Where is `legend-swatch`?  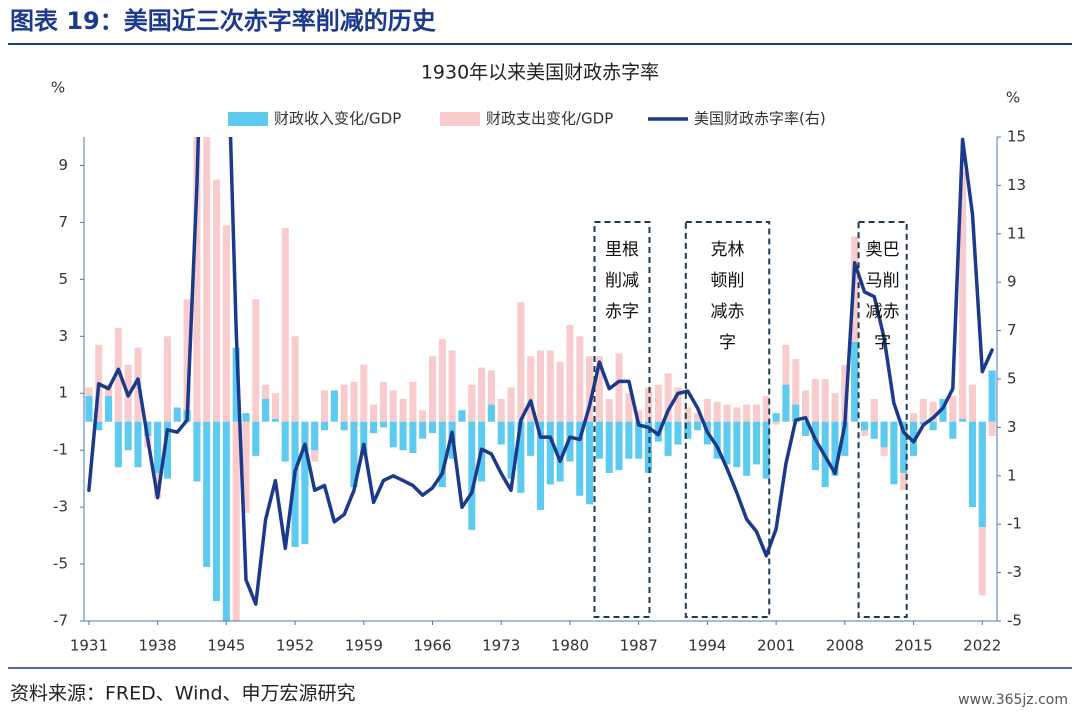 legend-swatch is located at coordinates (248, 119).